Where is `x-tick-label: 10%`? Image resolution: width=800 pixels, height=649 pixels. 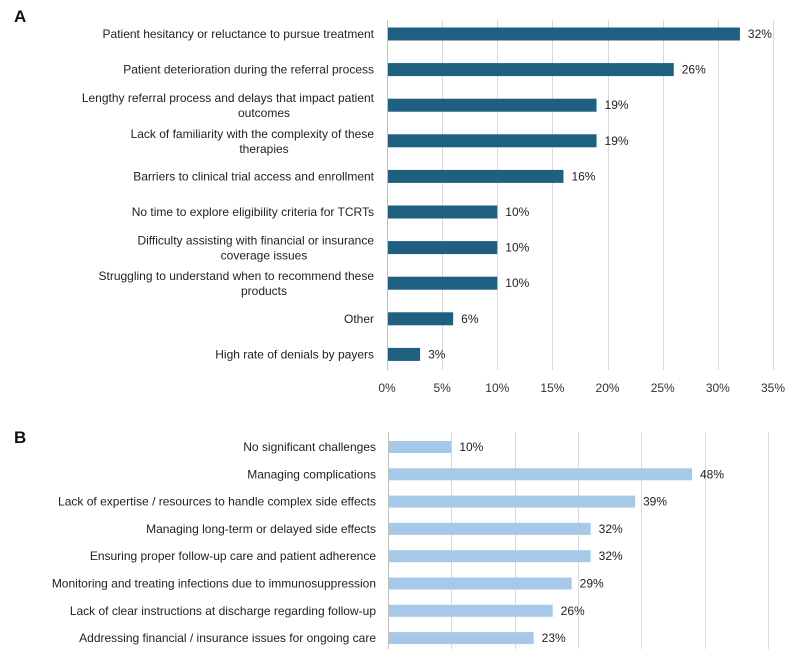 x-tick-label: 10% is located at coordinates (497, 388).